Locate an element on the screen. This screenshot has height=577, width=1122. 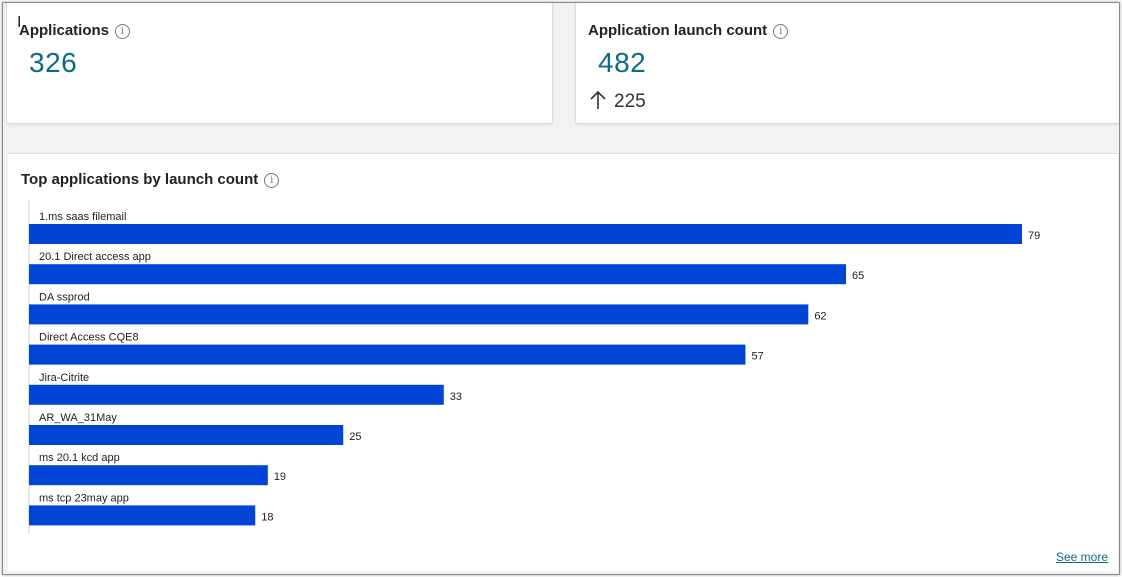
arrow-up-icon is located at coordinates (598, 99).